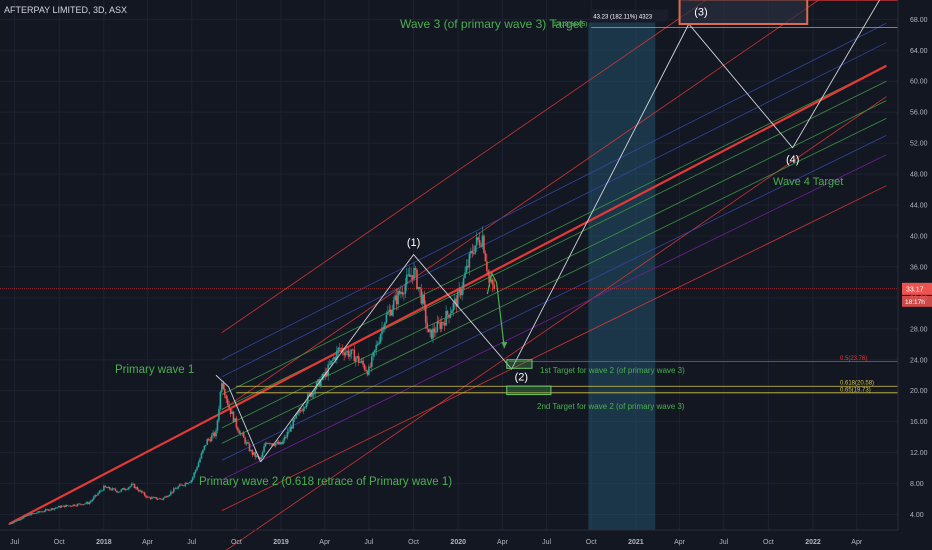 This screenshot has height=550, width=932. I want to click on wave3-target-box, so click(743, 12).